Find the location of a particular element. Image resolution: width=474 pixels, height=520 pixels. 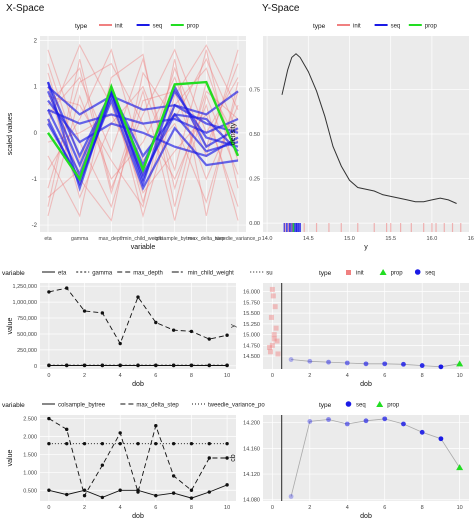

ytrace1-ytick-label: 16.000 is located at coordinates (251, 293).